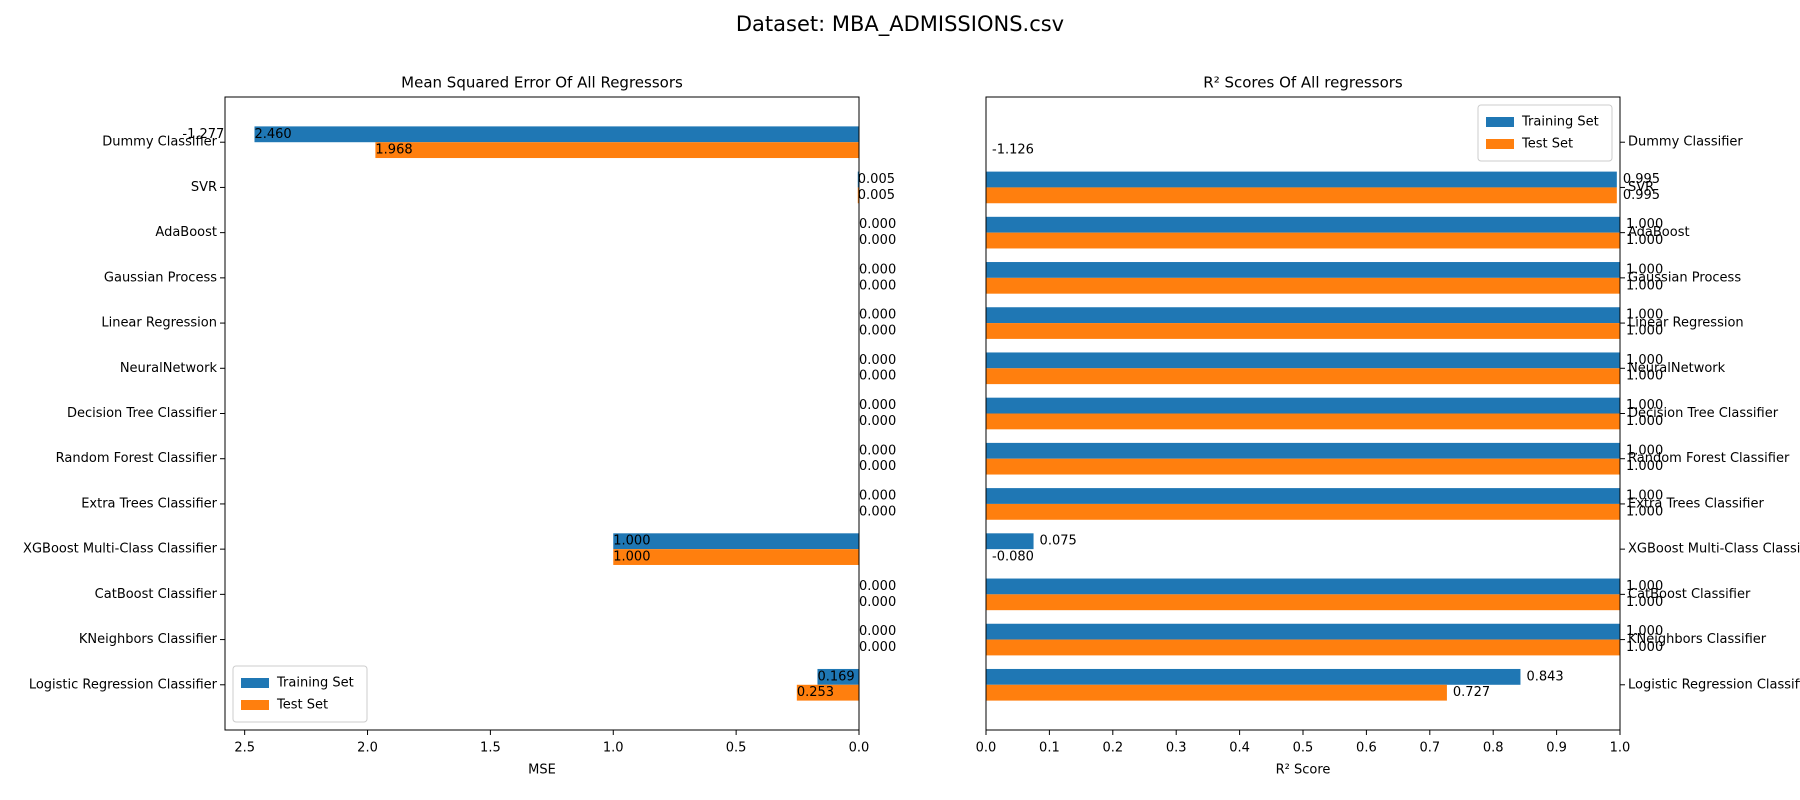 The image size is (1800, 800). What do you see at coordinates (272, 134) in the screenshot?
I see `value-label: 2.460` at bounding box center [272, 134].